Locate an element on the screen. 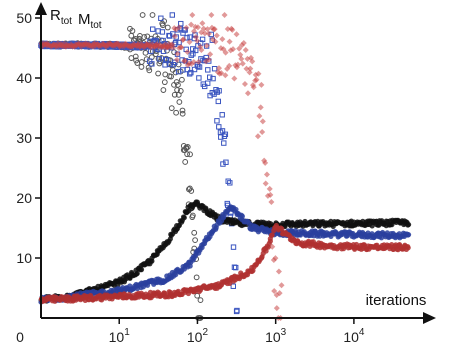  x-tick-label: 0 is located at coordinates (20, 337).